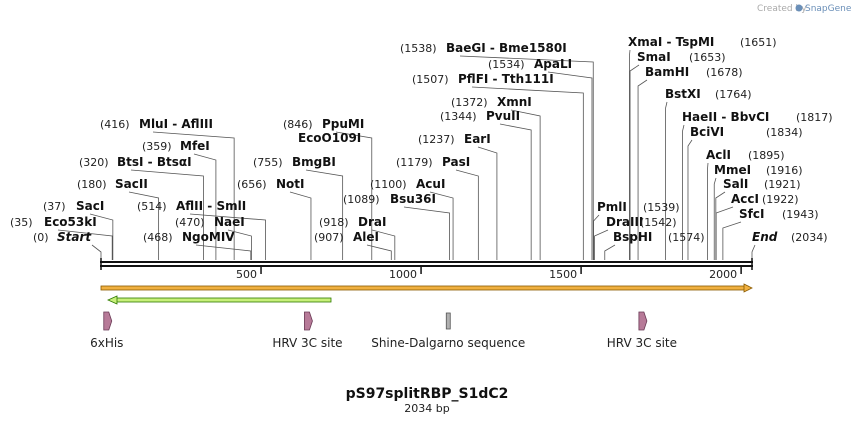 The height and width of the screenshot is (424, 854). I want to click on site-position: (1922), so click(780, 199).